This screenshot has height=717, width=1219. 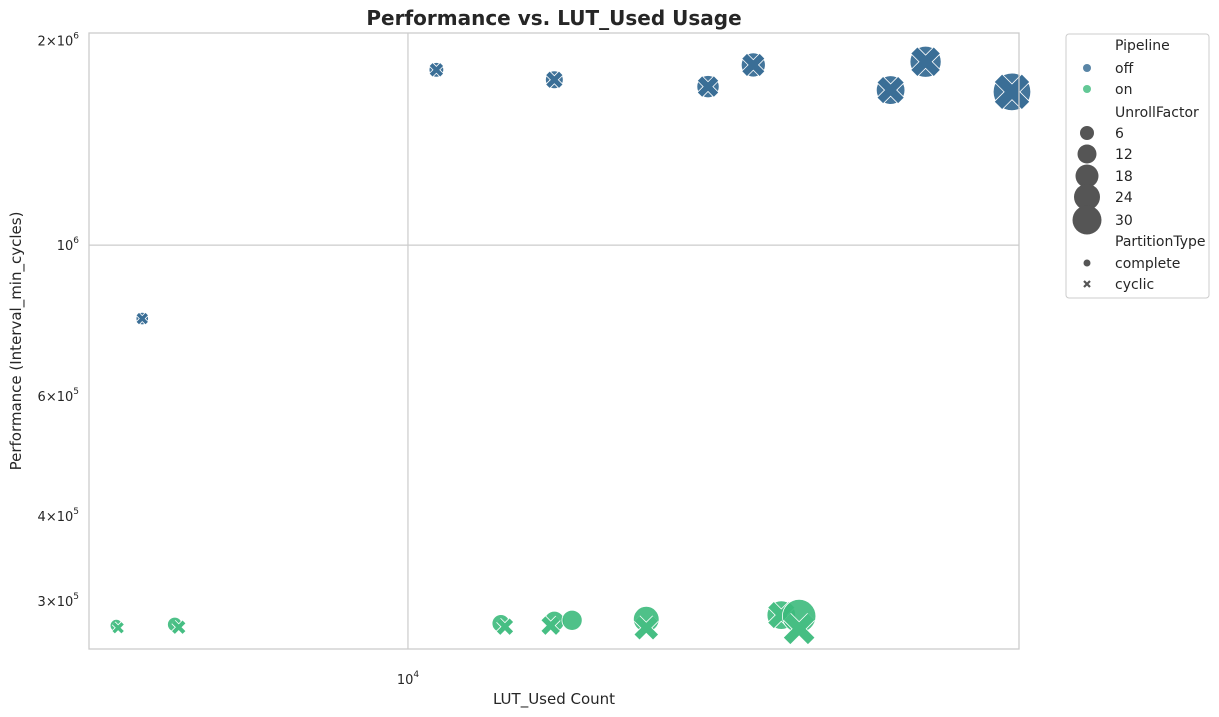 What do you see at coordinates (1087, 284) in the screenshot?
I see `legend-cyclic-marker` at bounding box center [1087, 284].